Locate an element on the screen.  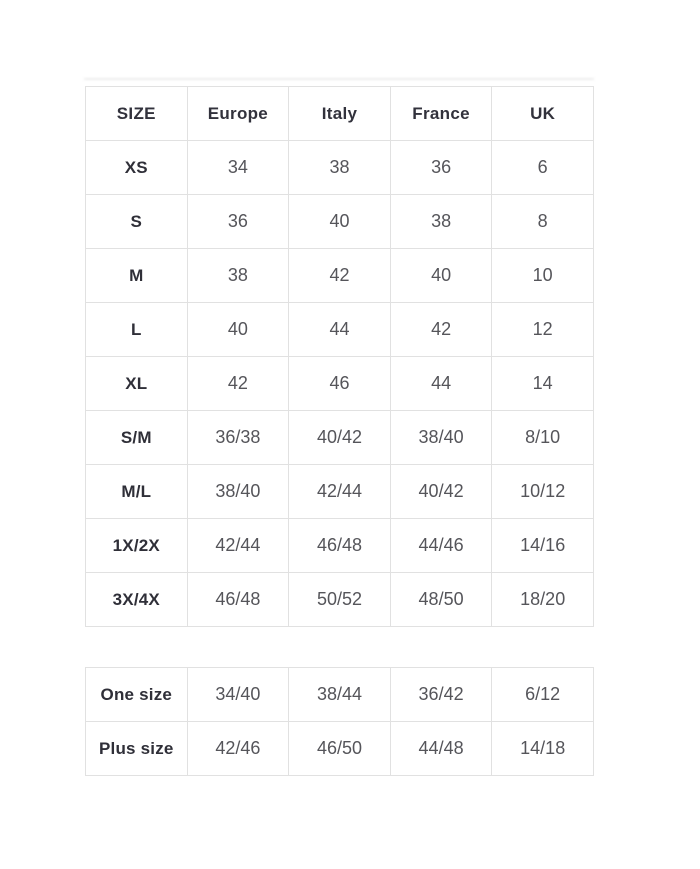
table-row-l: L 40 44 42 12 is located at coordinates (339, 329).